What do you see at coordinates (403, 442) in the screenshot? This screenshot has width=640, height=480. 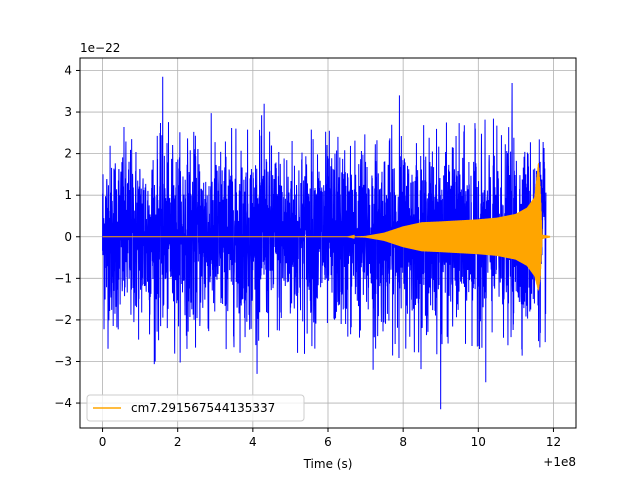 I see `x-tick-label: 8` at bounding box center [403, 442].